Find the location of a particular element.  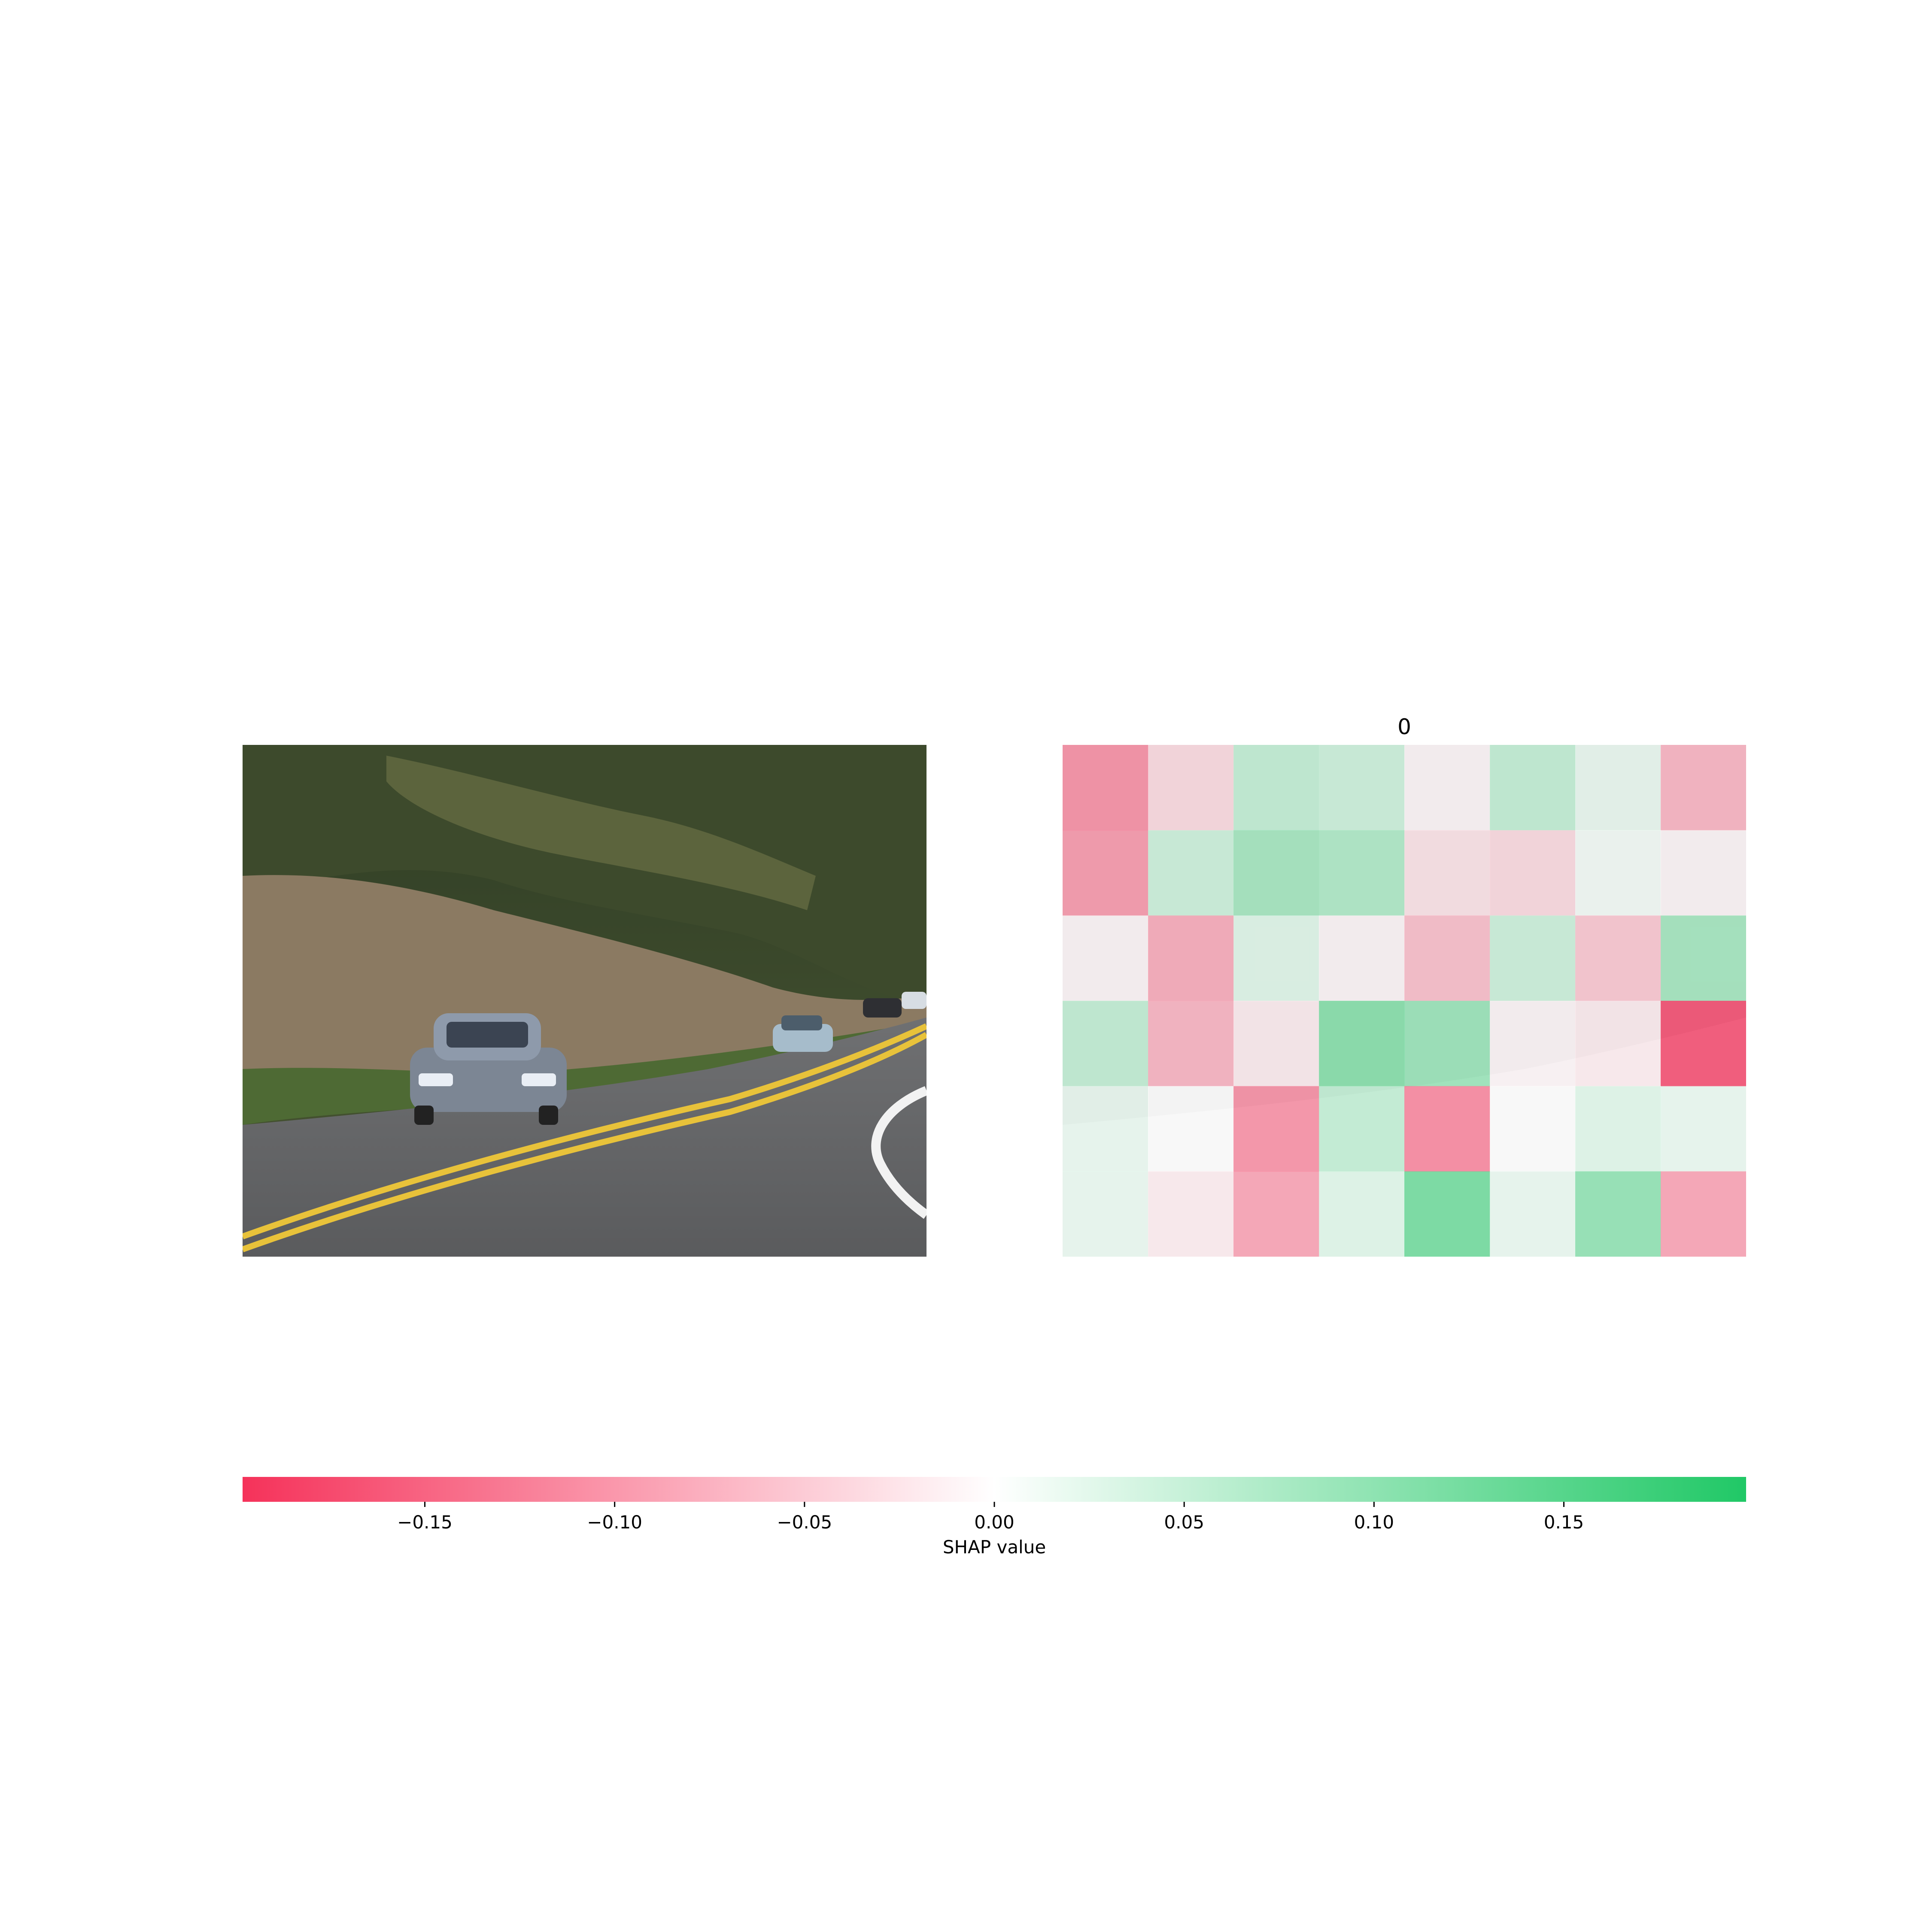

colorbar-tick-label: −0.10 is located at coordinates (614, 1522).